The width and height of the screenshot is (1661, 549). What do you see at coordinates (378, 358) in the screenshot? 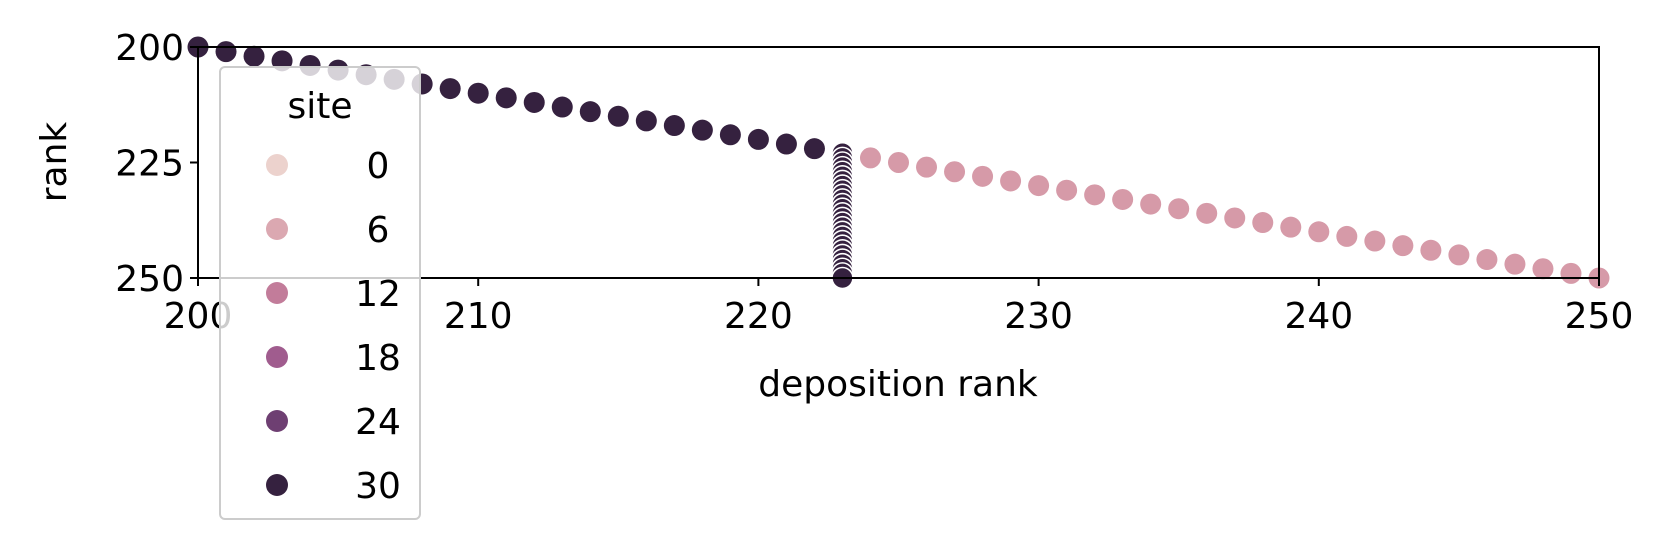
I see `legend-label: 18` at bounding box center [378, 358].